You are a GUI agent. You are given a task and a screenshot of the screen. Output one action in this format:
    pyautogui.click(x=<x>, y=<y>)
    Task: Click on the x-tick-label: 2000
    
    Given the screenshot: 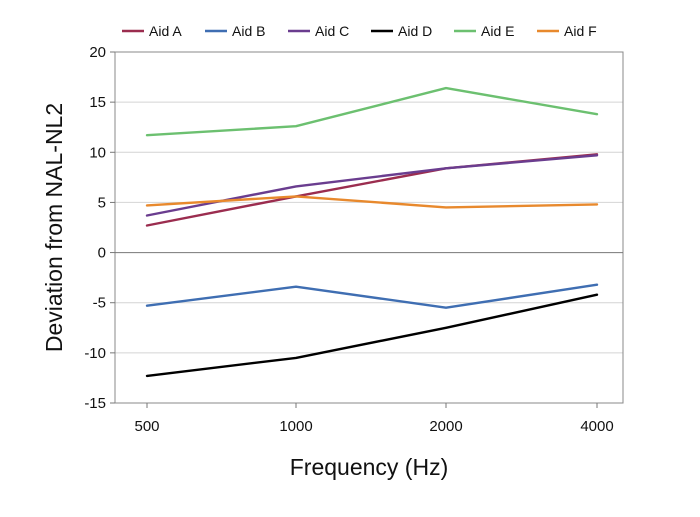 What is the action you would take?
    pyautogui.click(x=445, y=426)
    